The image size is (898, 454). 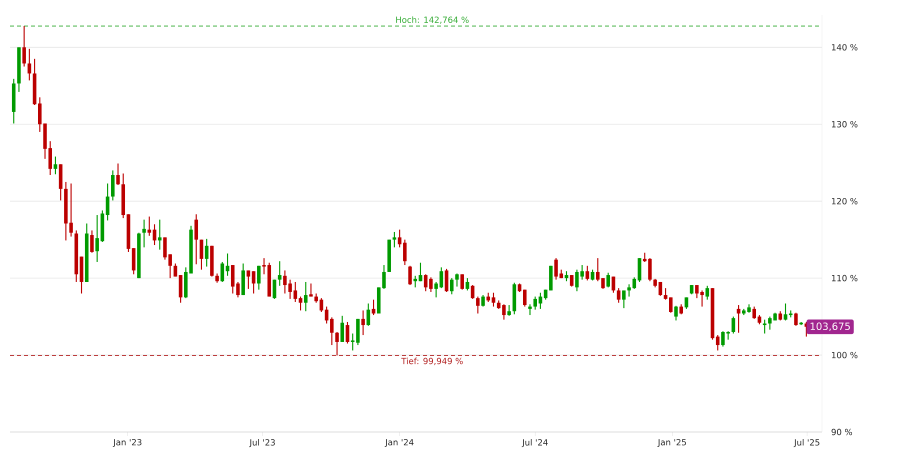 What do you see at coordinates (807, 443) in the screenshot?
I see `x-tick-label: Jul '25` at bounding box center [807, 443].